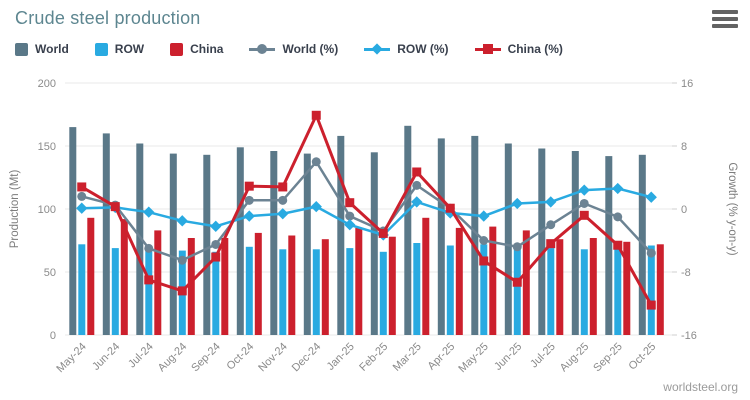  What do you see at coordinates (119, 49) in the screenshot?
I see `legend-item-row: ROW` at bounding box center [119, 49].